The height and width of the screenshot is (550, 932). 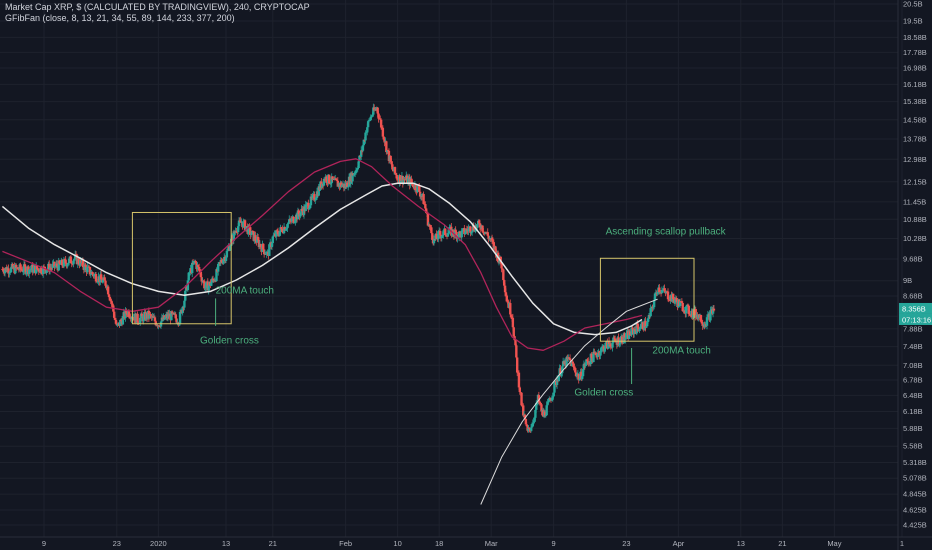 I want to click on x-axis: 9 23 2020 13 21 Feb 10 18 Mar 9 23 Apr 13 21 May 1, so click(x=466, y=542).